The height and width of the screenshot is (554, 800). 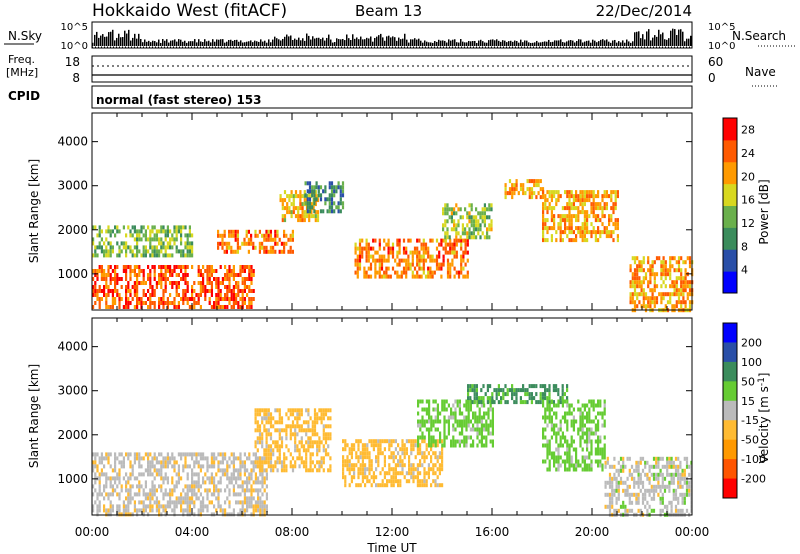 What do you see at coordinates (592, 532) in the screenshot?
I see `time-tick-label: 20:00` at bounding box center [592, 532].